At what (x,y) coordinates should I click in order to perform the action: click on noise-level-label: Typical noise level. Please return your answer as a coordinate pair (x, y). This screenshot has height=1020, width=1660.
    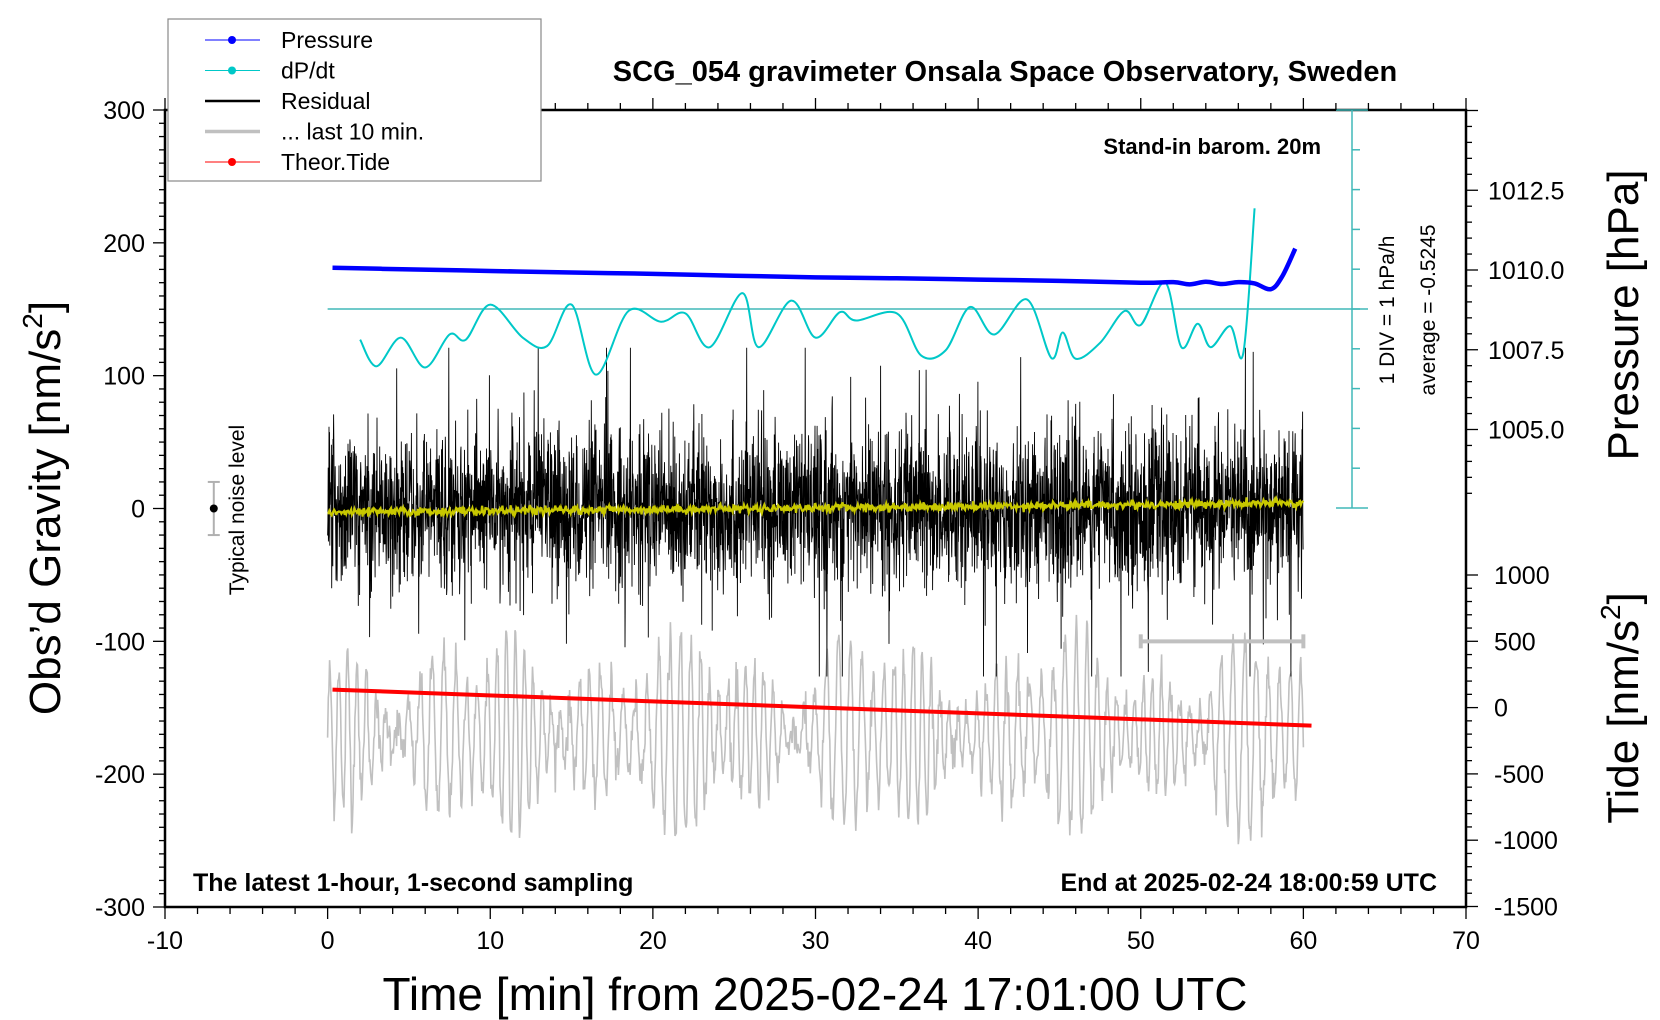
    Looking at the image, I should click on (237, 510).